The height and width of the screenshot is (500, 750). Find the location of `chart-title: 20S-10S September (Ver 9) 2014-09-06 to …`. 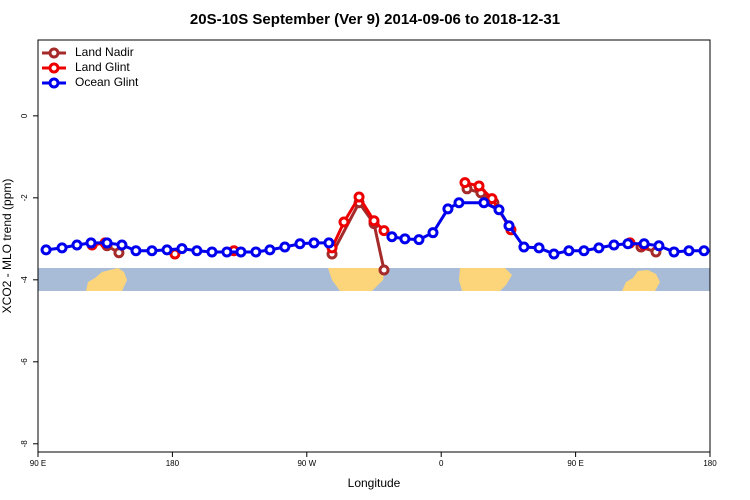

chart-title: 20S-10S September (Ver 9) 2014-09-06 to … is located at coordinates (375, 19).